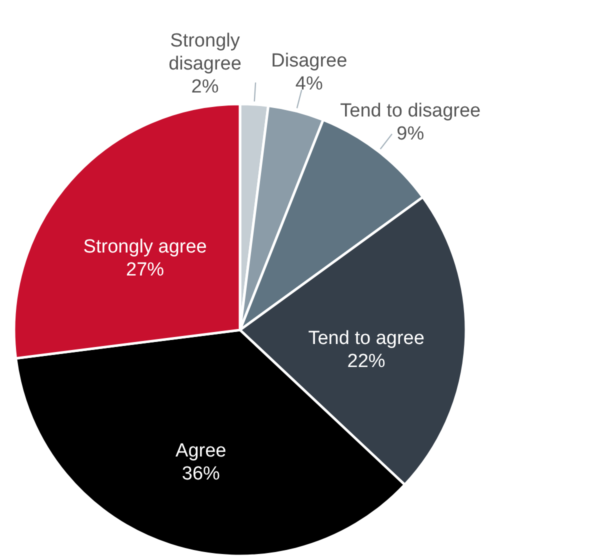 This screenshot has width=589, height=558. Describe the element at coordinates (145, 269) in the screenshot. I see `data-label: 27%` at that location.